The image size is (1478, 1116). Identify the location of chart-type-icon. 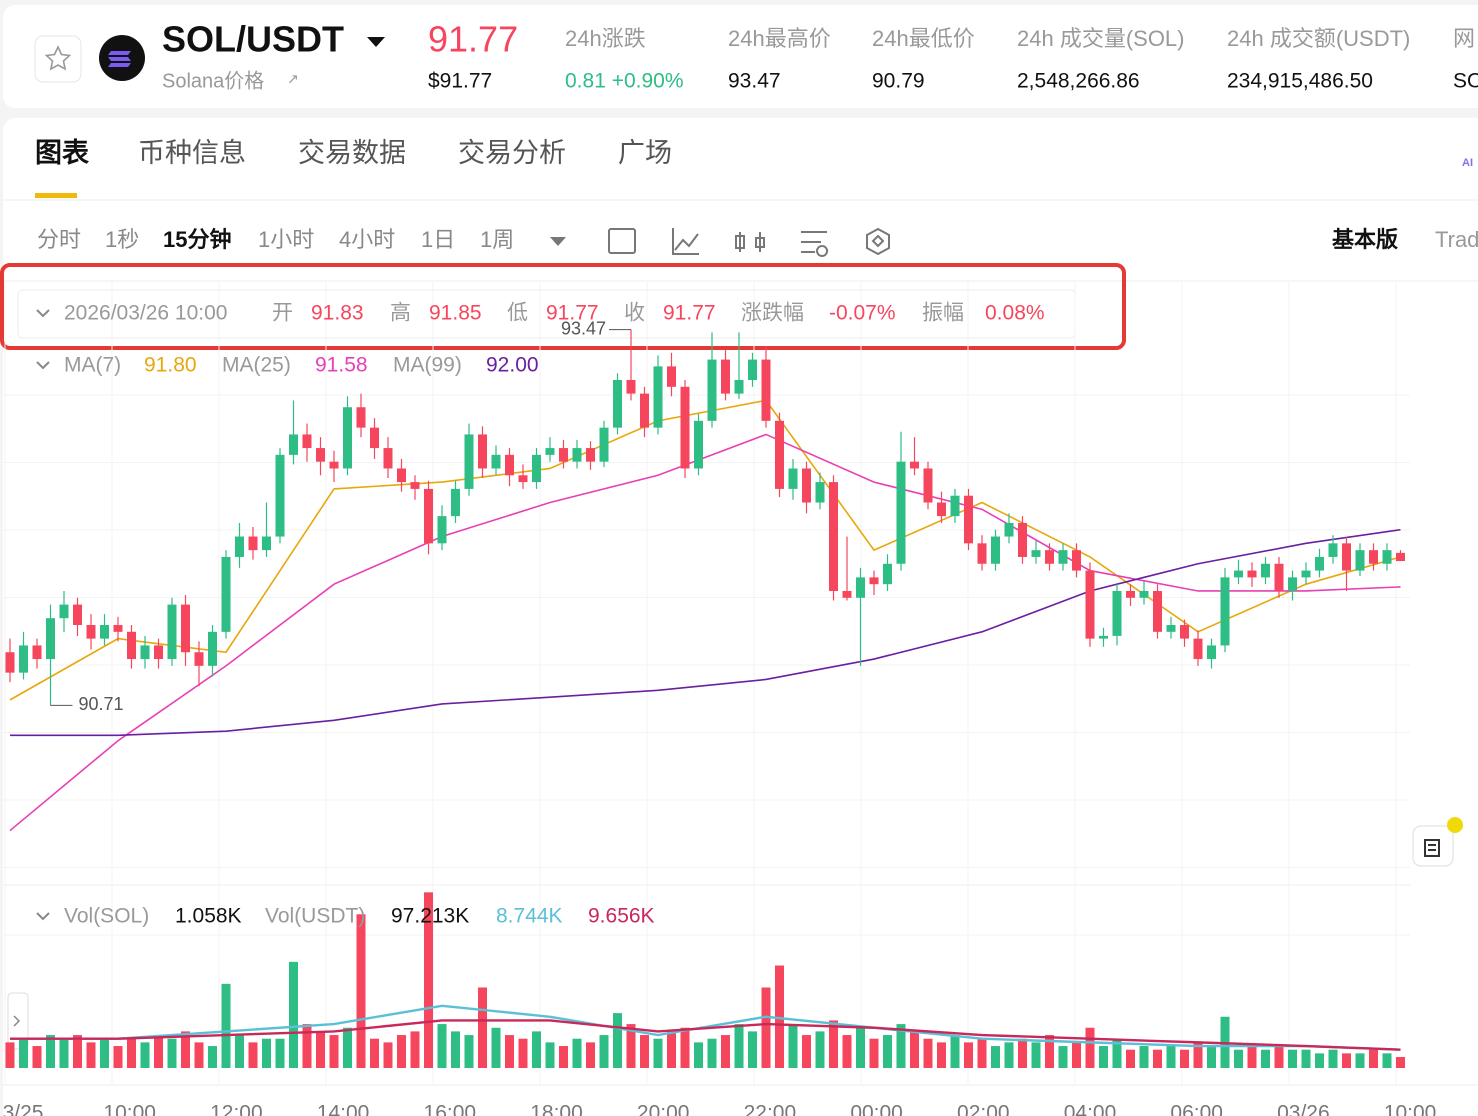
(750, 242).